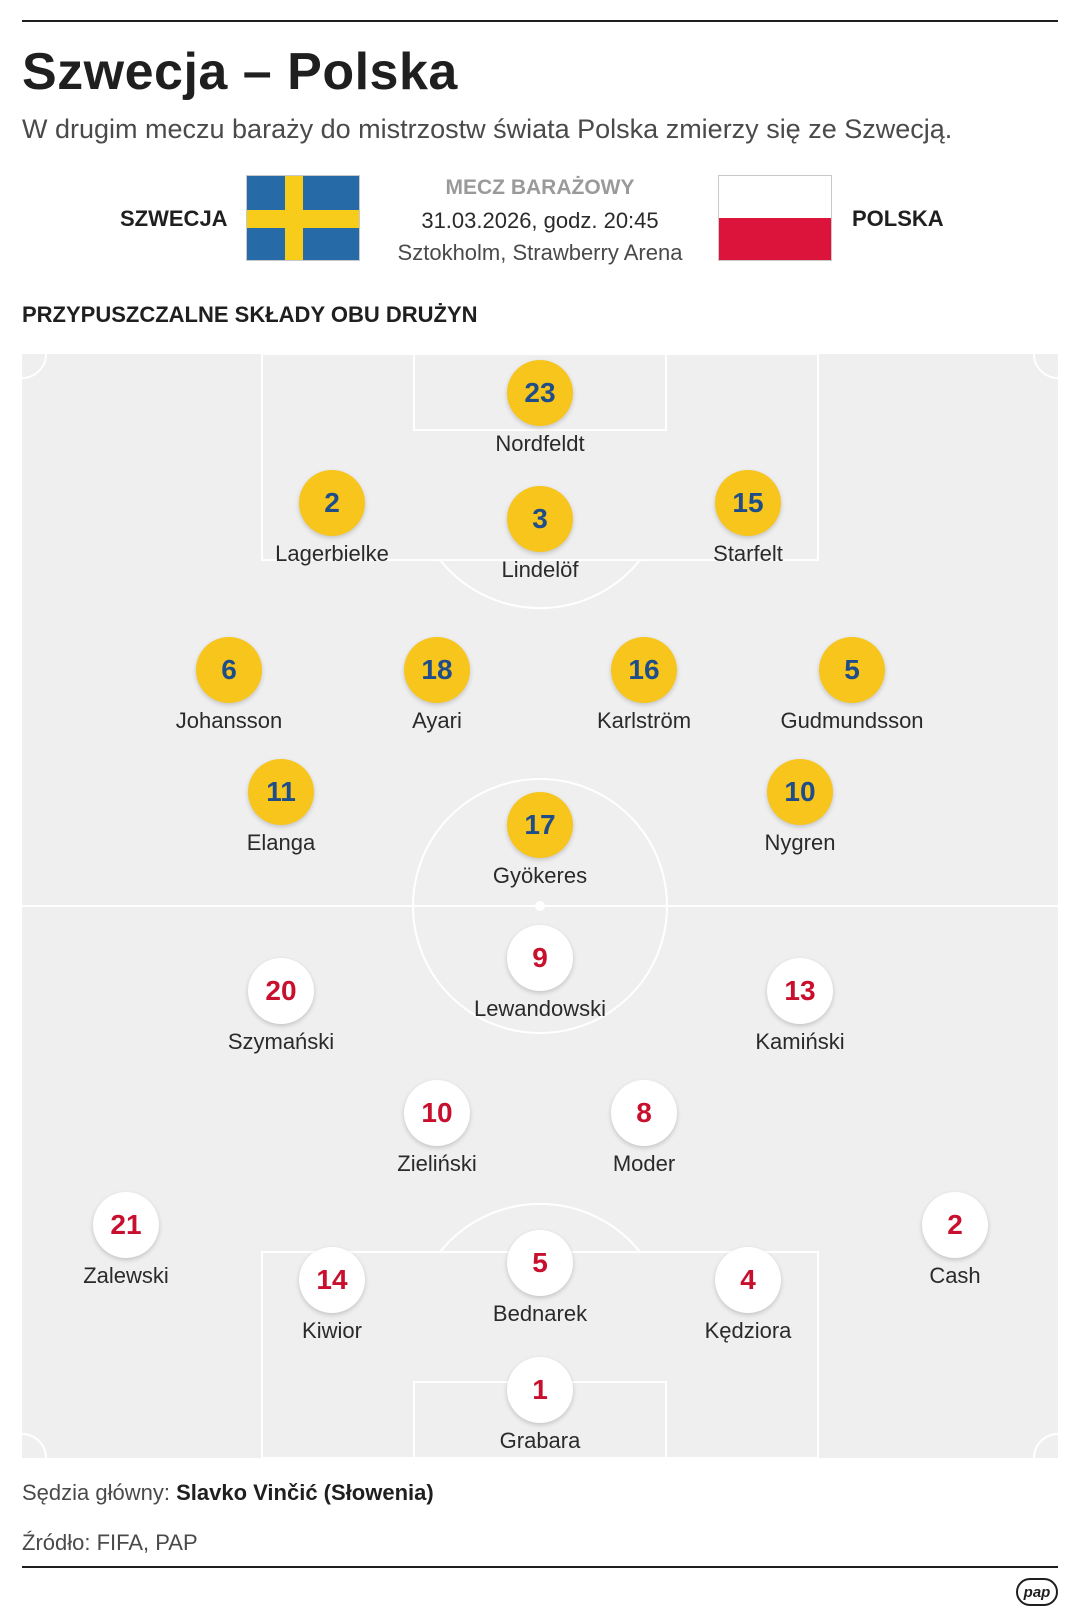 The height and width of the screenshot is (1619, 1080). What do you see at coordinates (437, 670) in the screenshot?
I see `player-number-badge: 18` at bounding box center [437, 670].